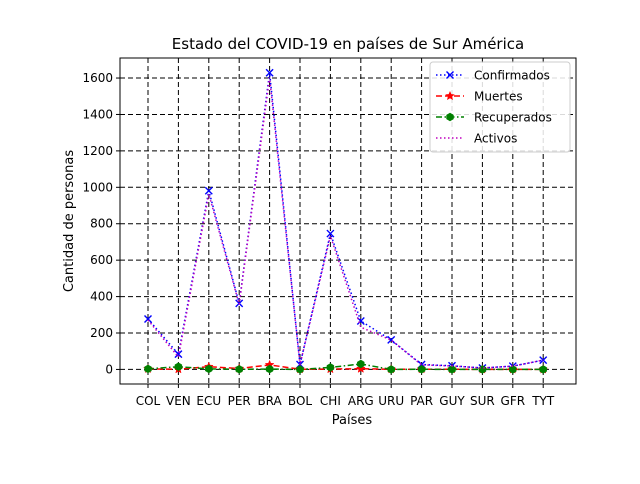 This screenshot has width=640, height=484. Describe the element at coordinates (513, 401) in the screenshot. I see `x-tick-label: GFR` at that location.